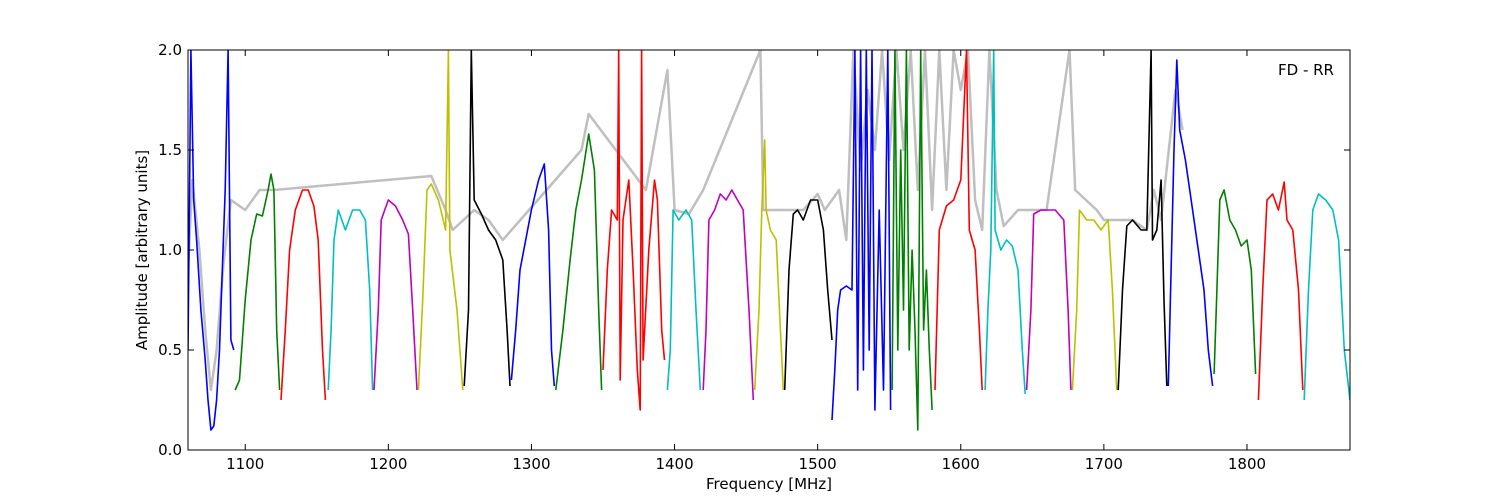  I want to click on y-tick-label: 1.0, so click(170, 250).